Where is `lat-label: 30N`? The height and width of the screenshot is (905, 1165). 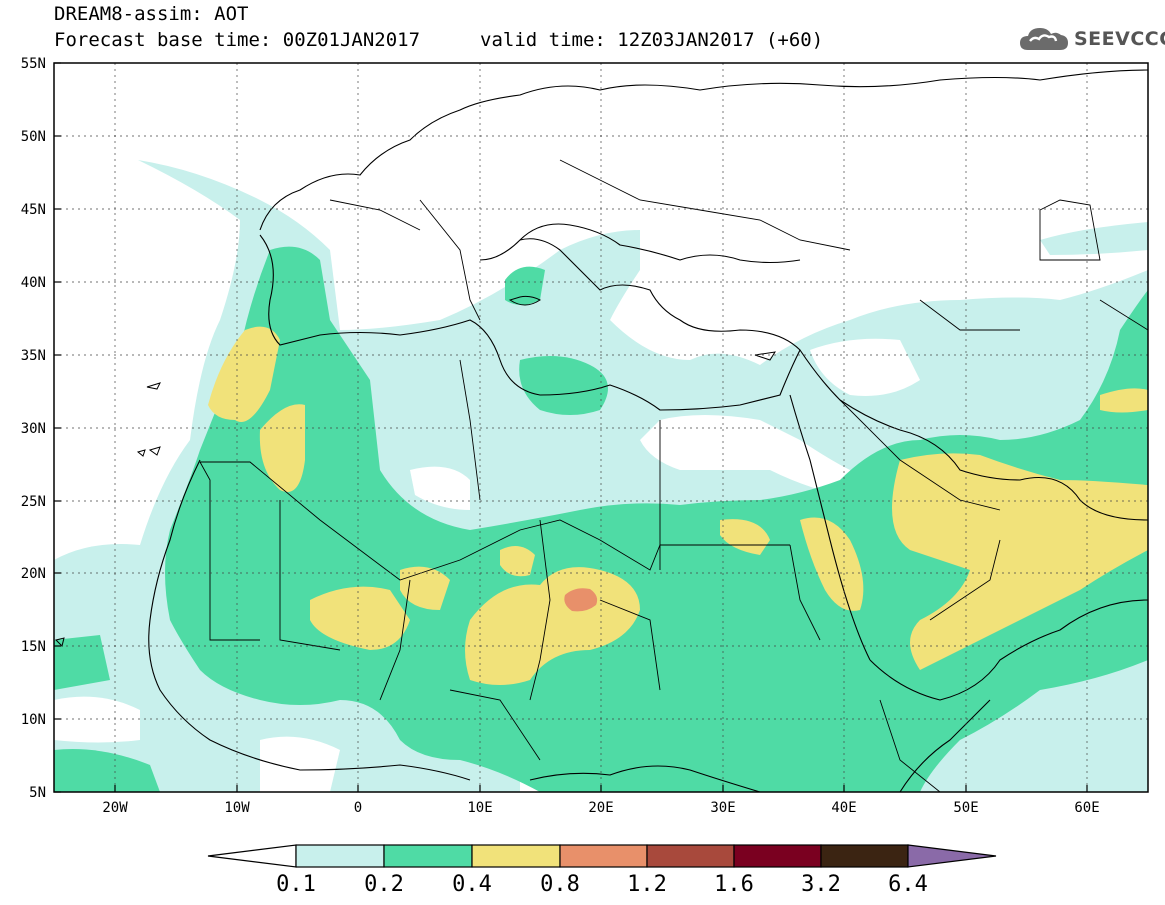
lat-label: 30N is located at coordinates (33, 429).